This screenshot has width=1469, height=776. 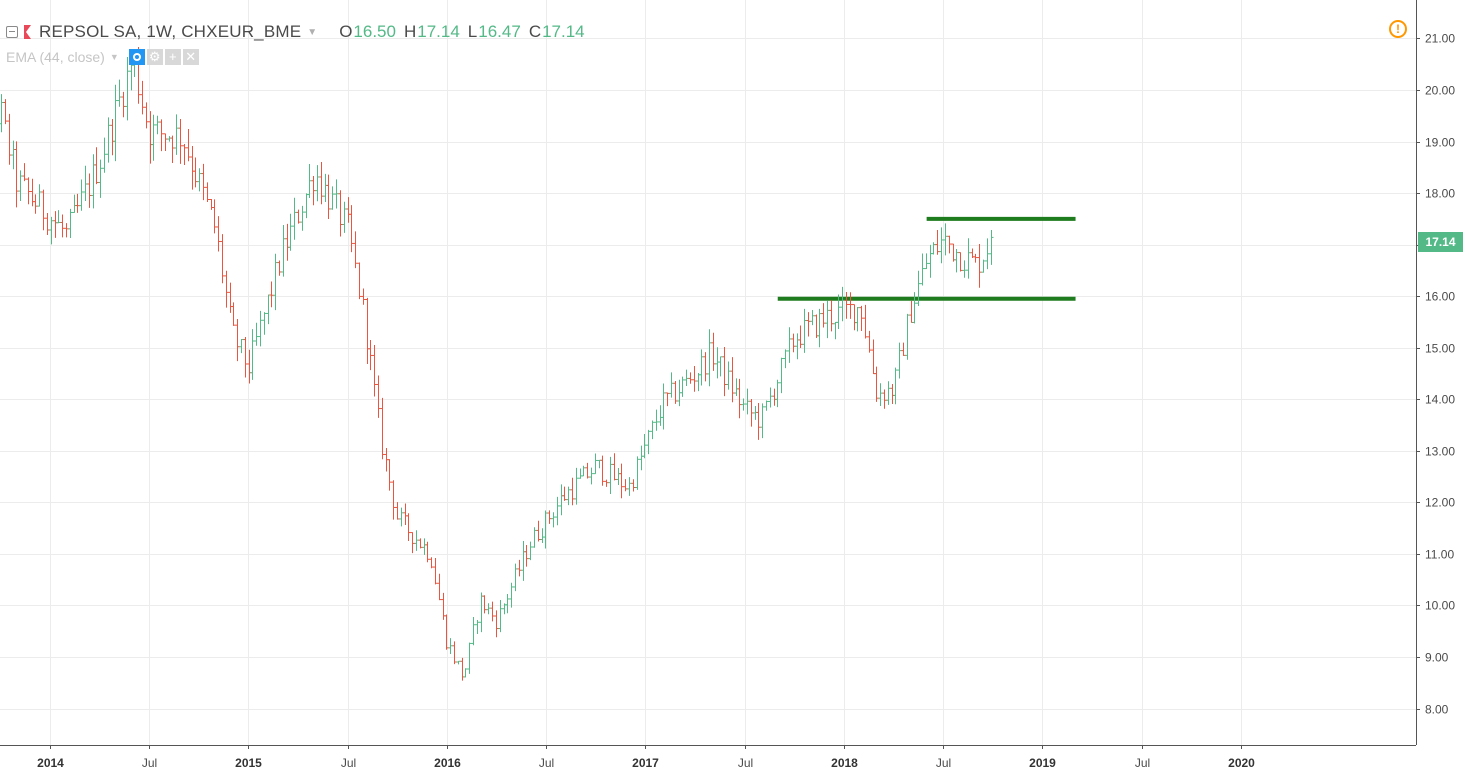 What do you see at coordinates (1440, 606) in the screenshot?
I see `y-tick-label: 10.00` at bounding box center [1440, 606].